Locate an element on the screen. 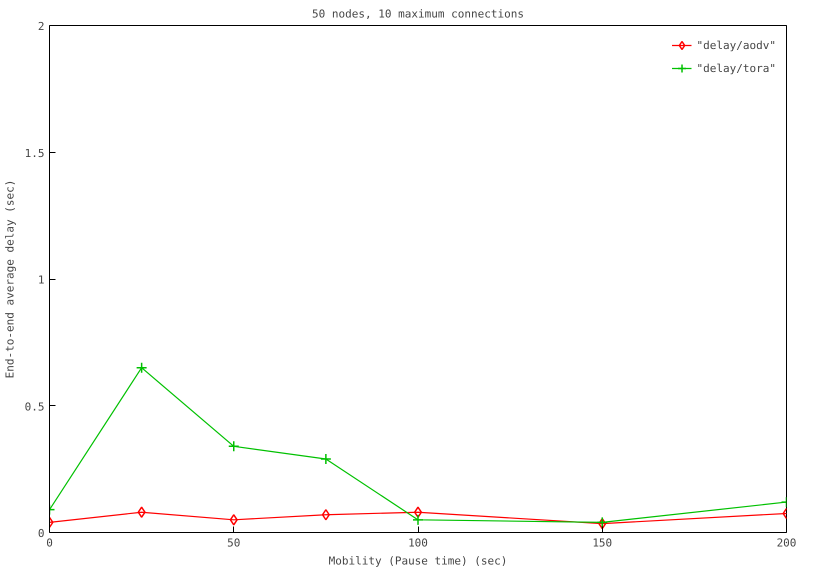  x-tick-label: 50 is located at coordinates (233, 543).